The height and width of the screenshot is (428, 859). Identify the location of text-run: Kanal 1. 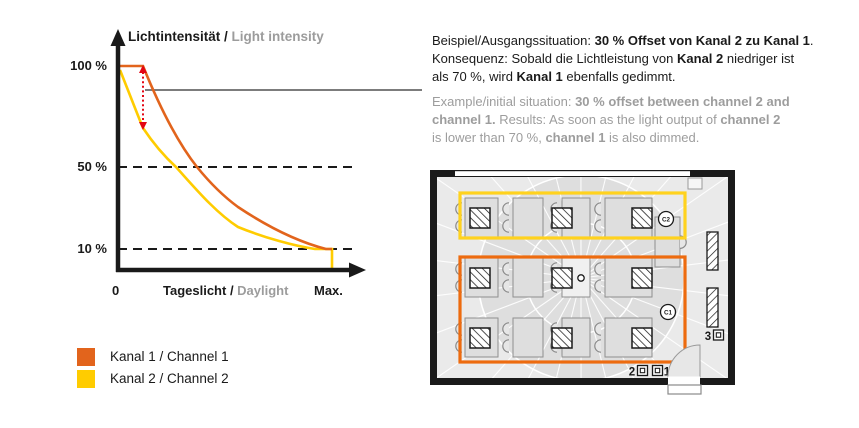
(539, 76).